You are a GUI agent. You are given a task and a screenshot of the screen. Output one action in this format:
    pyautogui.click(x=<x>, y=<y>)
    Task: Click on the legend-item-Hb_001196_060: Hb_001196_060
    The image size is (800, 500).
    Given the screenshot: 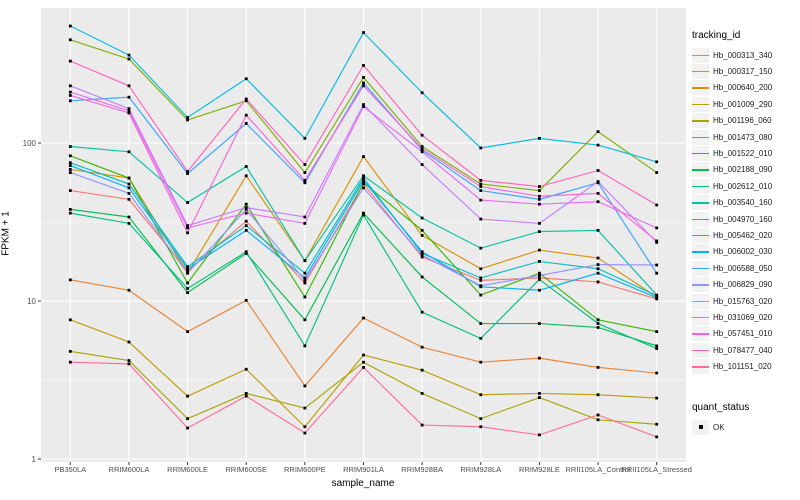 What is the action you would take?
    pyautogui.click(x=745, y=121)
    